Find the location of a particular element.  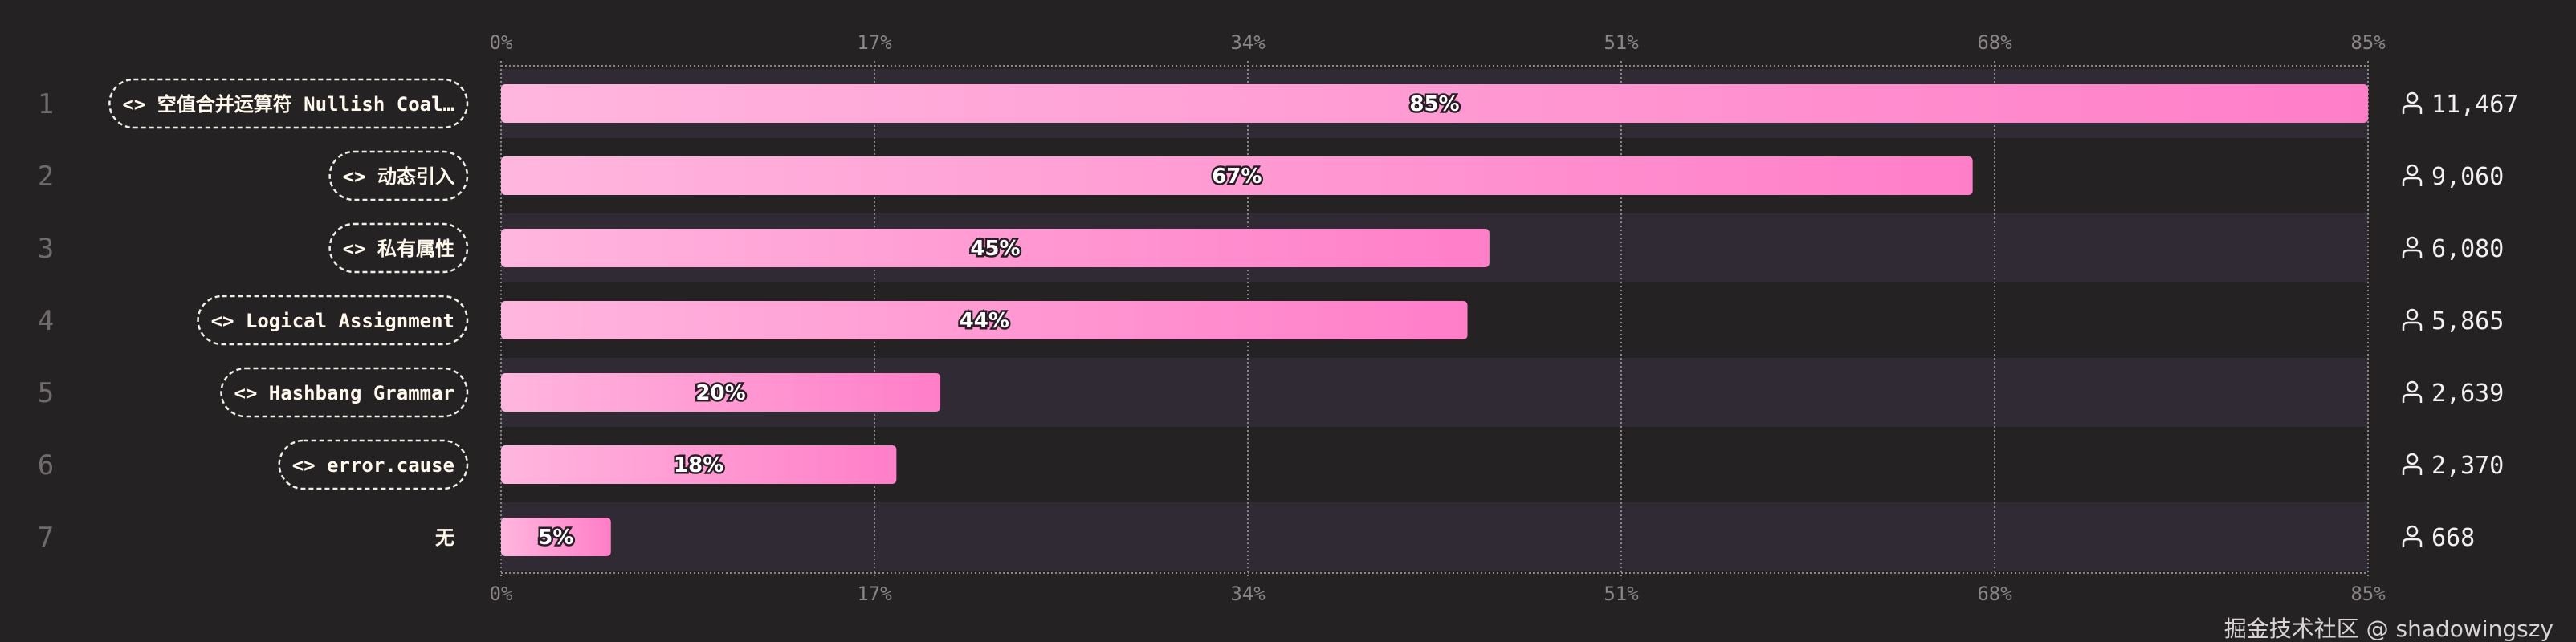

respondent-count: 11,467 is located at coordinates (2474, 105).